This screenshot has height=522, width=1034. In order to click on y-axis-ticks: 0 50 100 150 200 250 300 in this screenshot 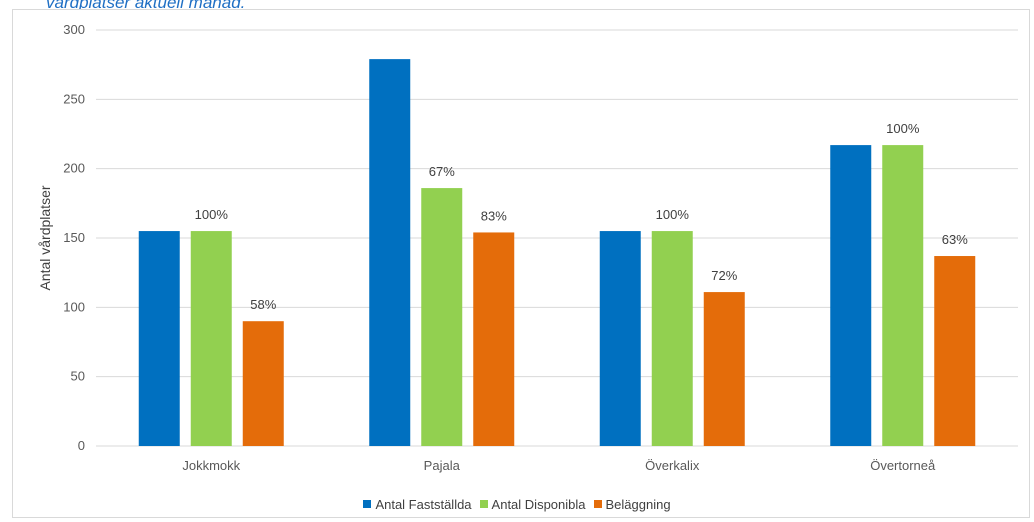, I will do `click(74, 237)`.